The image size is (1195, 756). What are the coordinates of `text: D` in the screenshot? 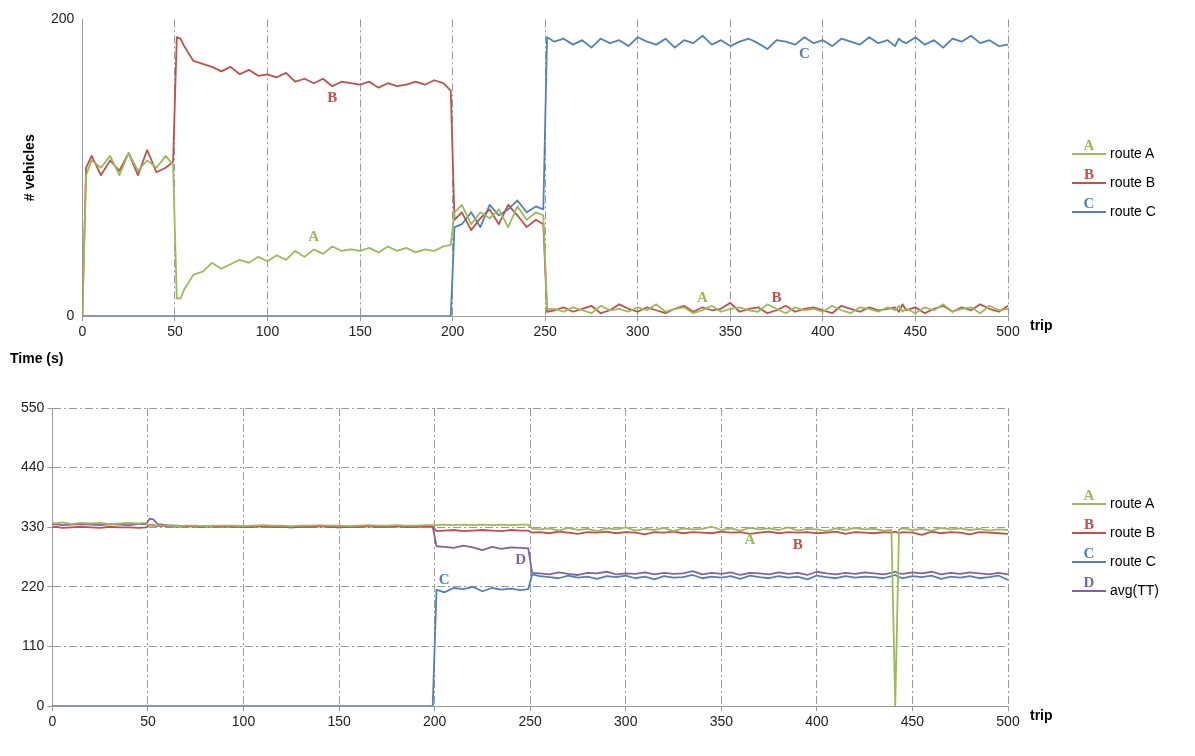 It's located at (1089, 582).